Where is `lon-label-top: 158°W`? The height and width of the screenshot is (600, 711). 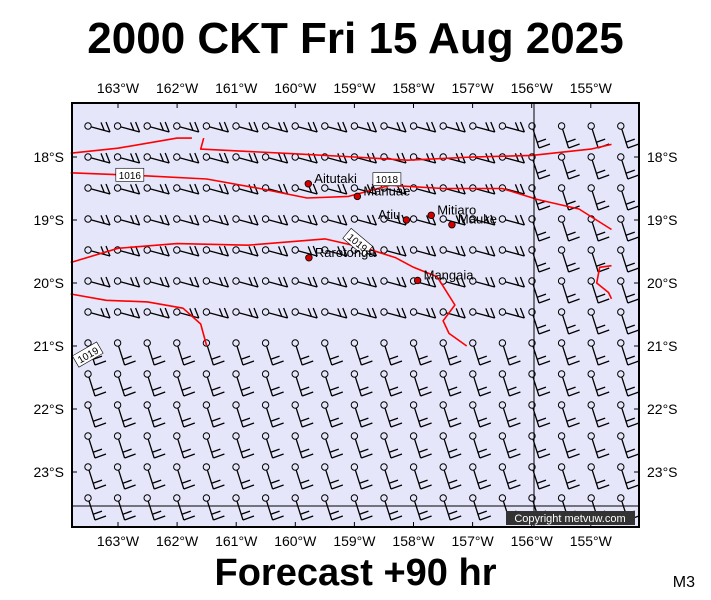
lon-label-top: 158°W is located at coordinates (413, 88).